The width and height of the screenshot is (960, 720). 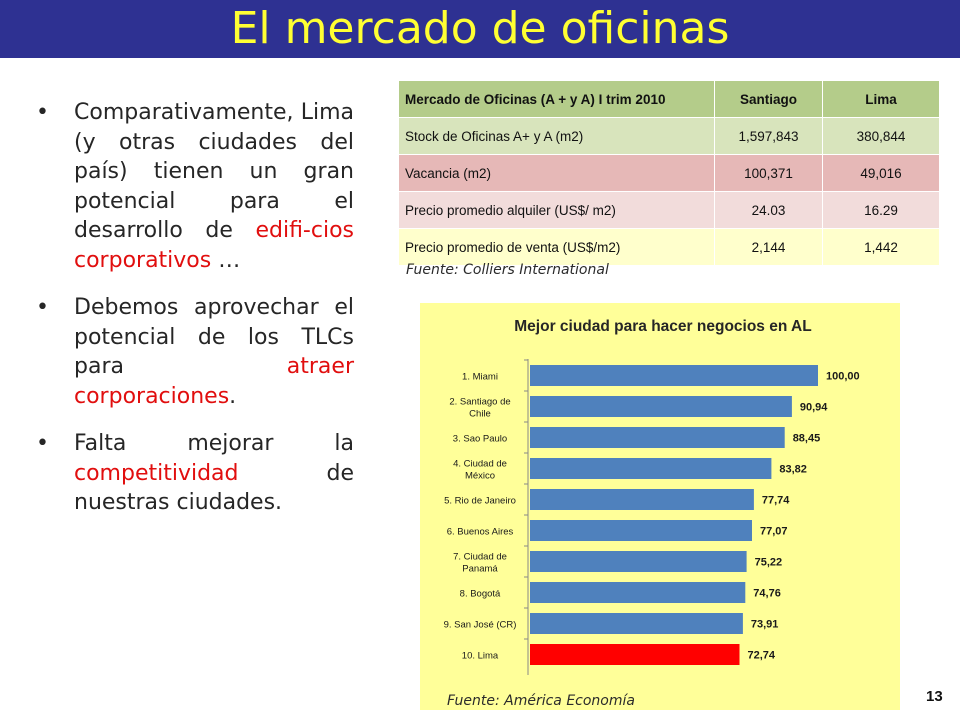 What do you see at coordinates (480, 625) in the screenshot?
I see `chart-category-label: 9. San José (CR)` at bounding box center [480, 625].